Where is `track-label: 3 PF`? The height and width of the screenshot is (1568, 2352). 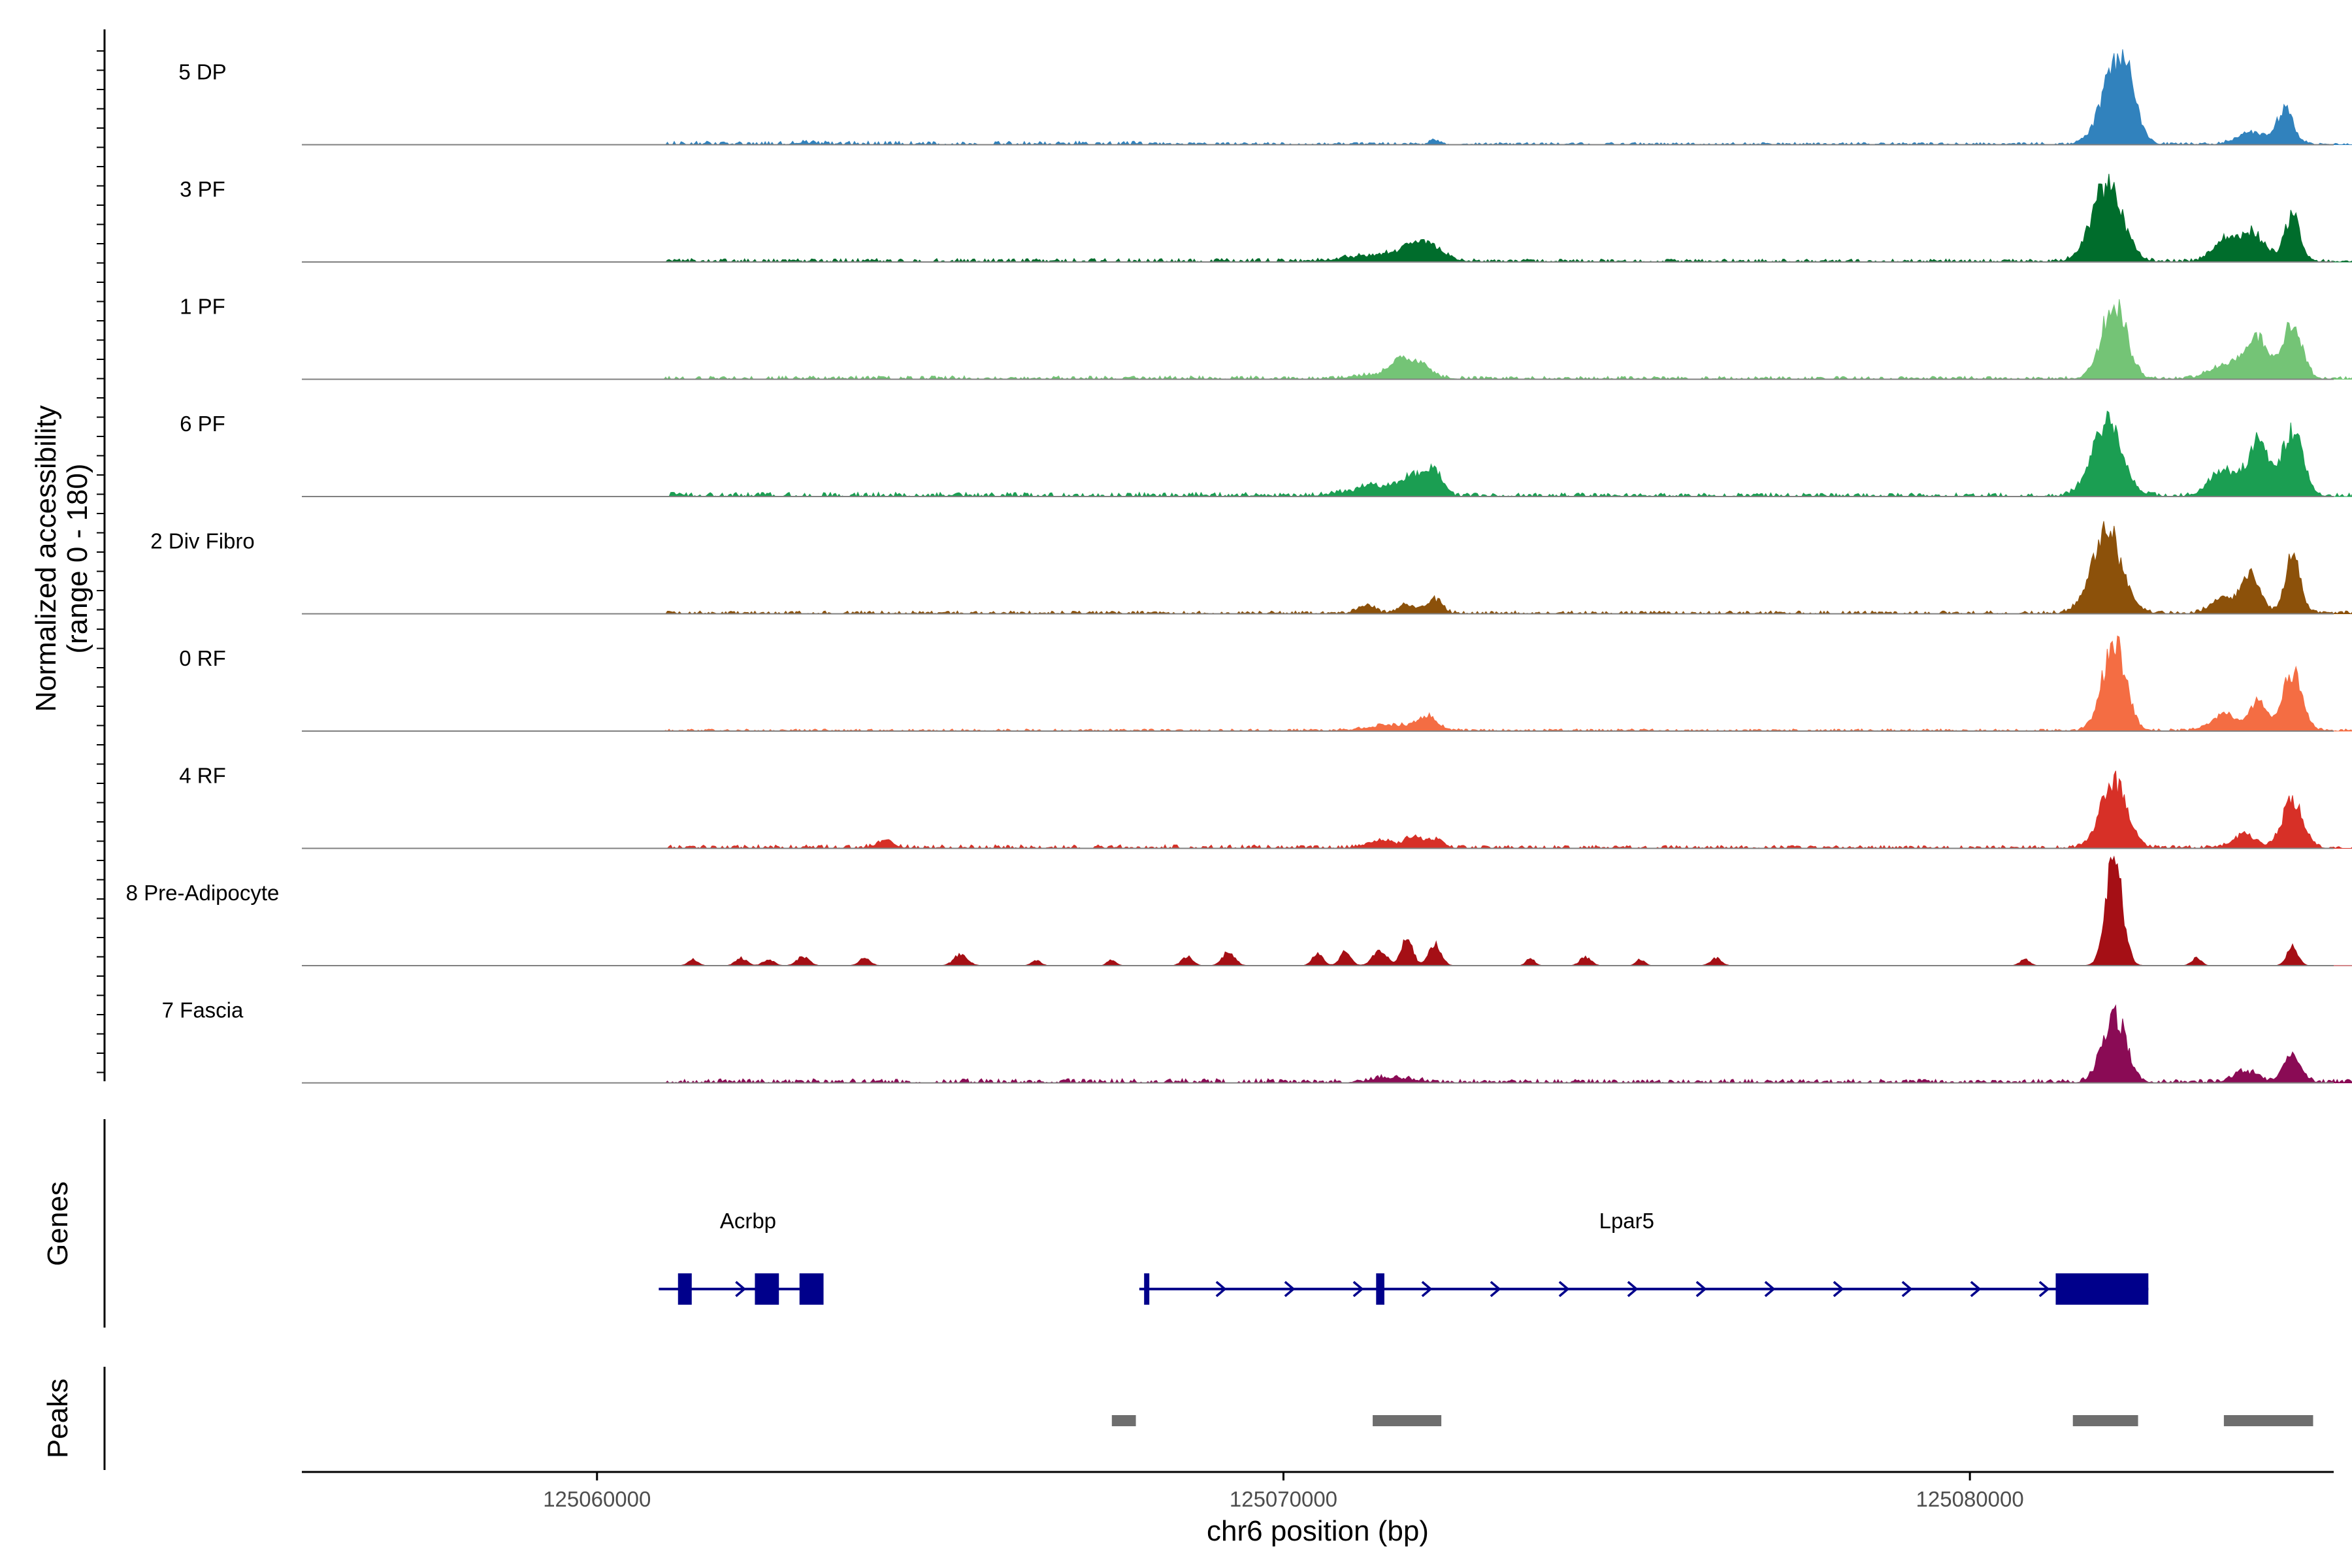
track-label: 3 PF is located at coordinates (202, 189).